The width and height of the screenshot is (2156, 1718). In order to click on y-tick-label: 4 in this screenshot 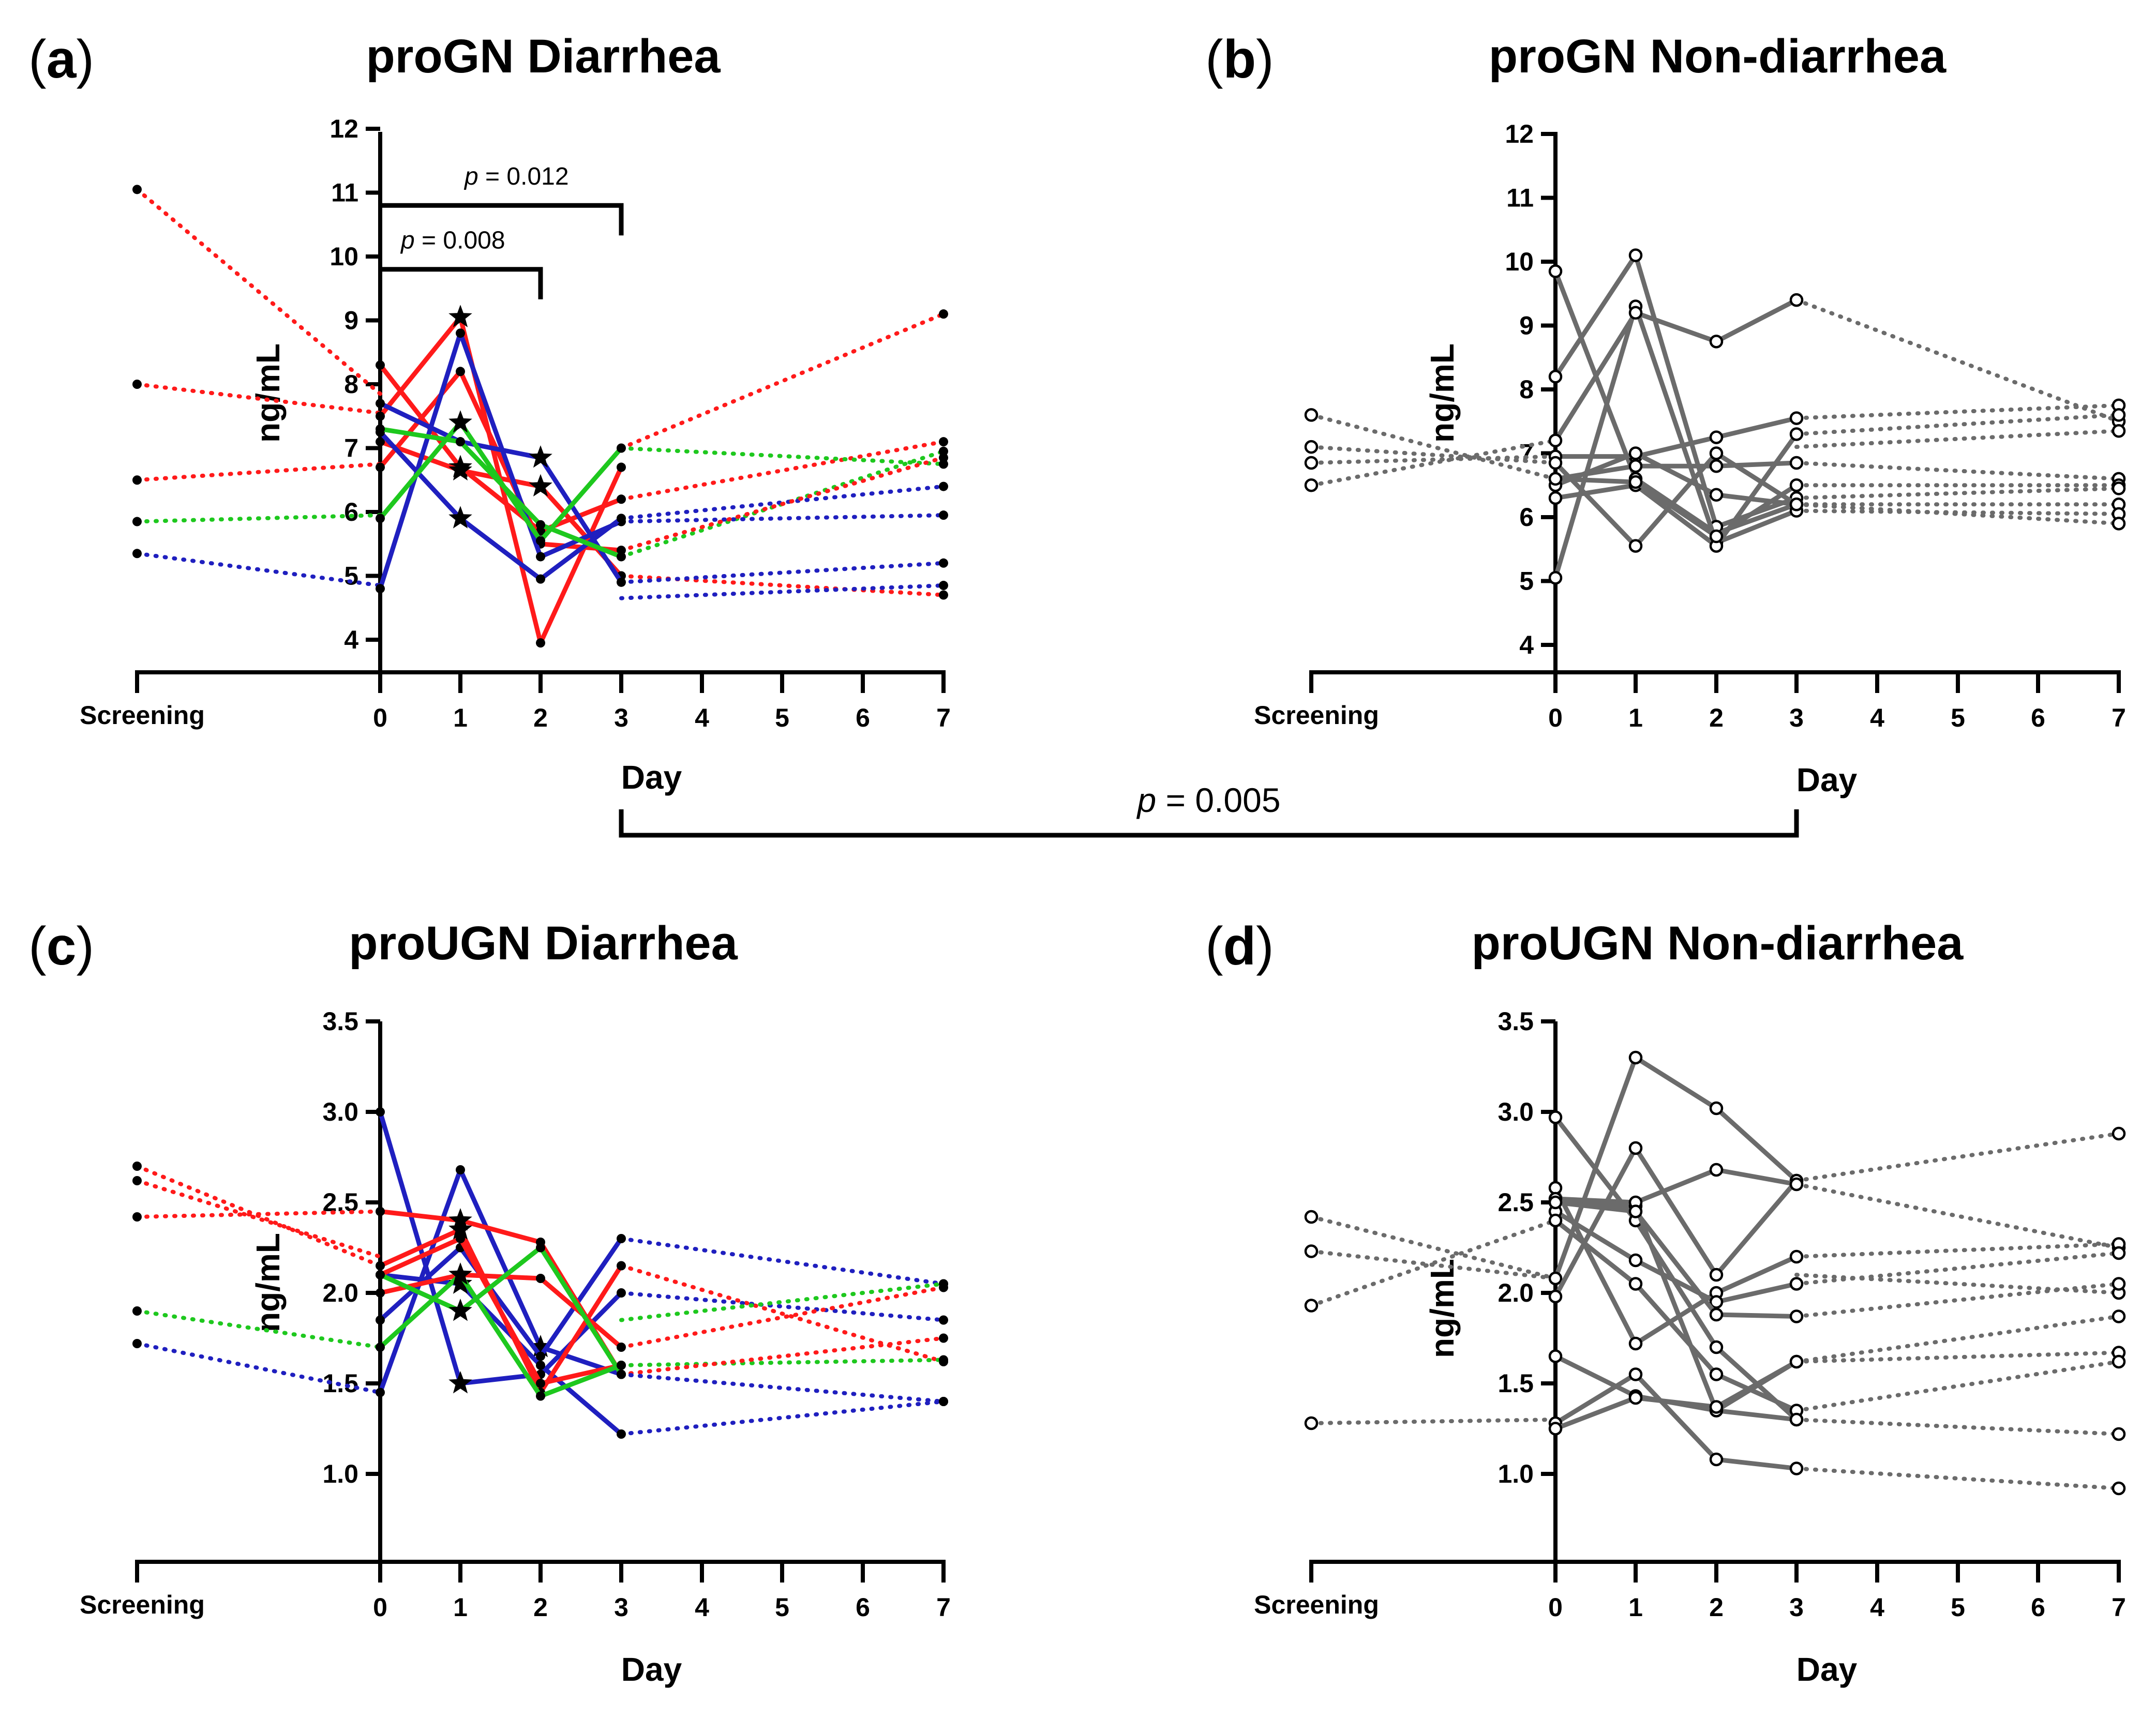, I will do `click(1526, 644)`.